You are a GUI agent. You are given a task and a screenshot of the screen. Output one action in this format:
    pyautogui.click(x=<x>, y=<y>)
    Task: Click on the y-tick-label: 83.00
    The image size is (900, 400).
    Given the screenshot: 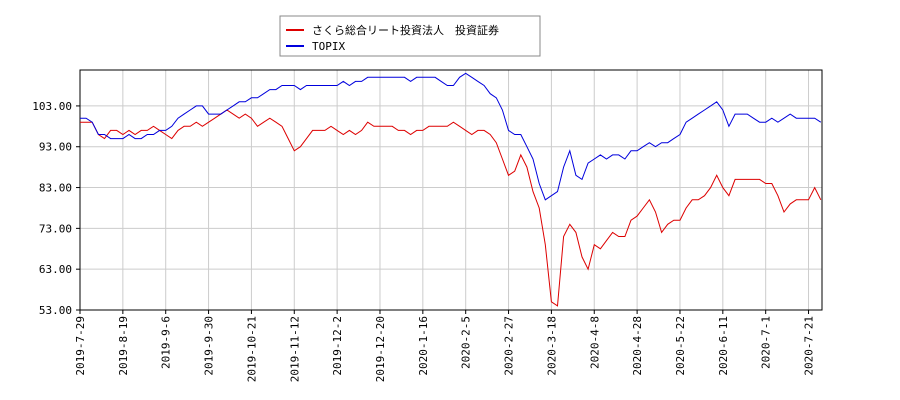 What is the action you would take?
    pyautogui.click(x=55, y=188)
    